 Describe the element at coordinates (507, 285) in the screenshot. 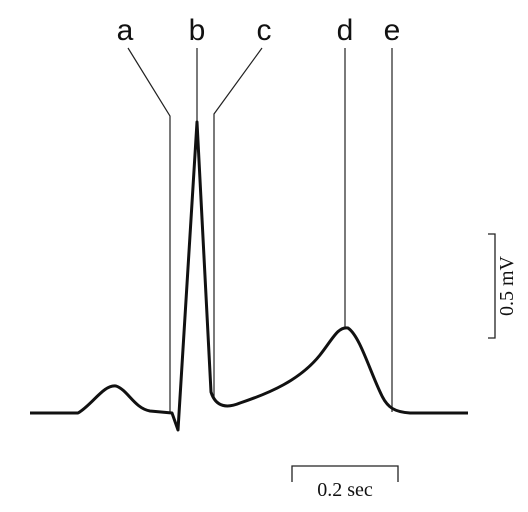

I see `voltage-scale-label: 0.5 mV` at that location.